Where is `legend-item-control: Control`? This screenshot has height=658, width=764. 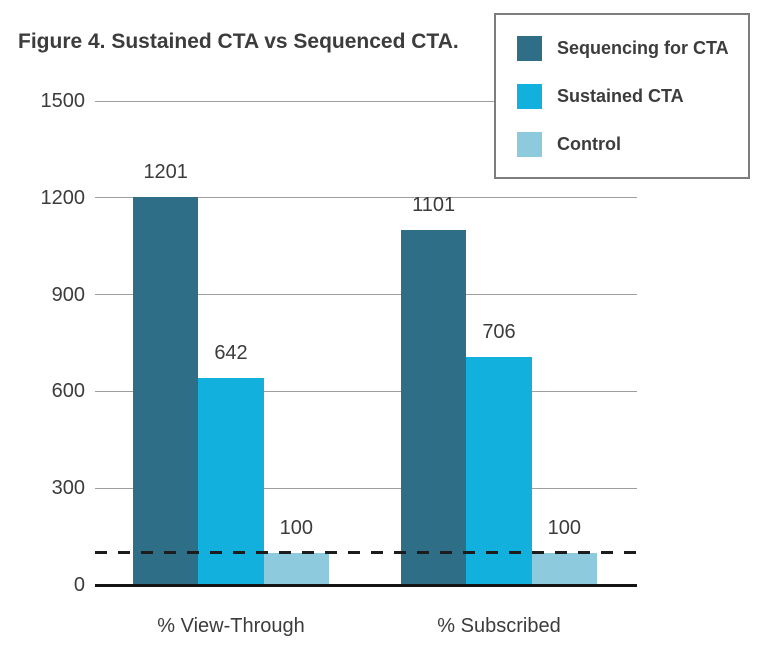 legend-item-control: Control is located at coordinates (632, 144).